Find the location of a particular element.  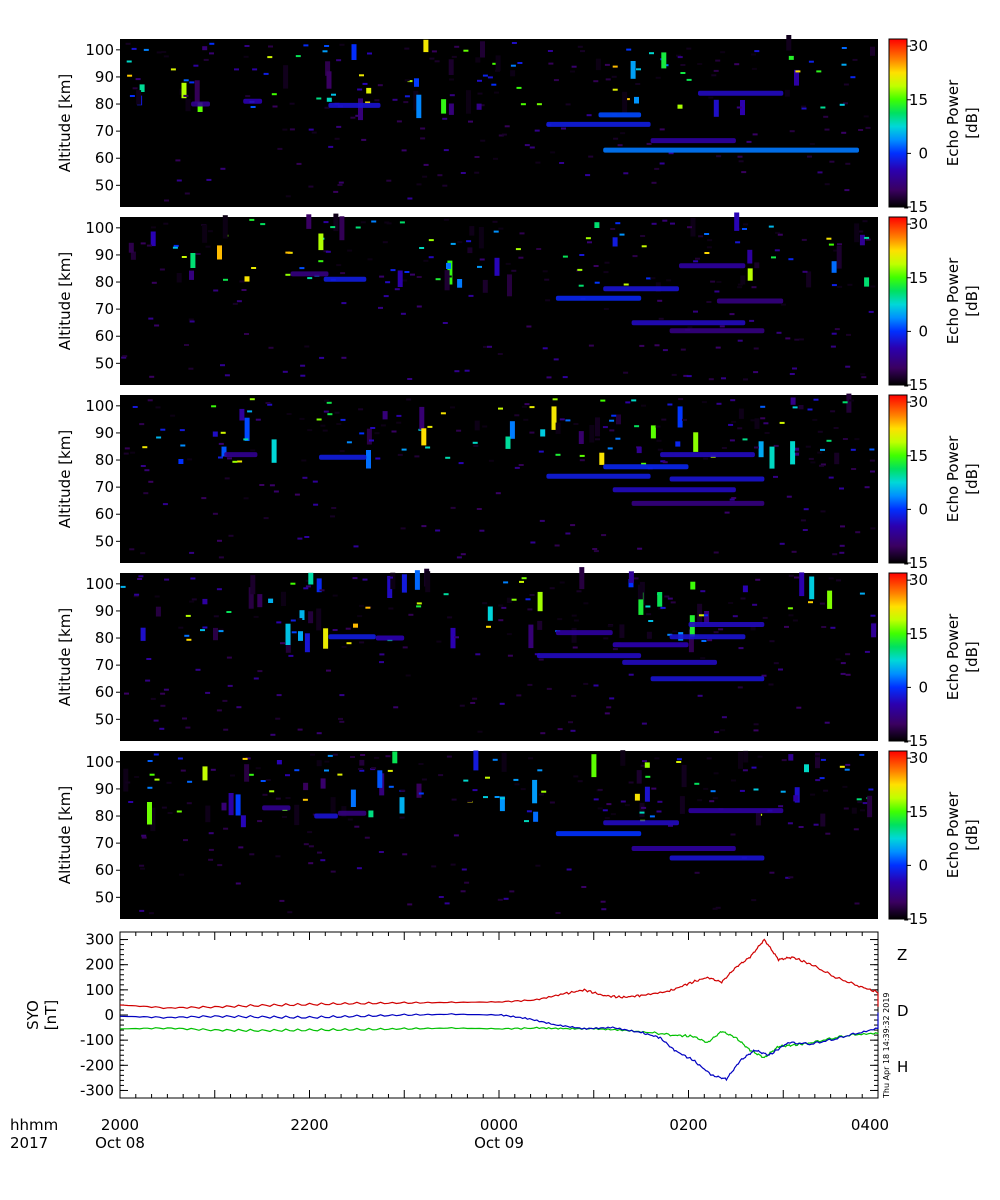

colorbar-label-top-5: Echo Power is located at coordinates (953, 834).